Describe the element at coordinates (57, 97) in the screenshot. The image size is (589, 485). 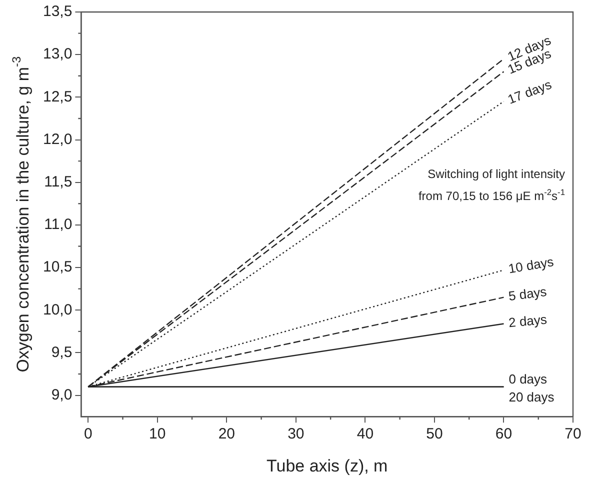
I see `y-tick-label: 12,5` at that location.